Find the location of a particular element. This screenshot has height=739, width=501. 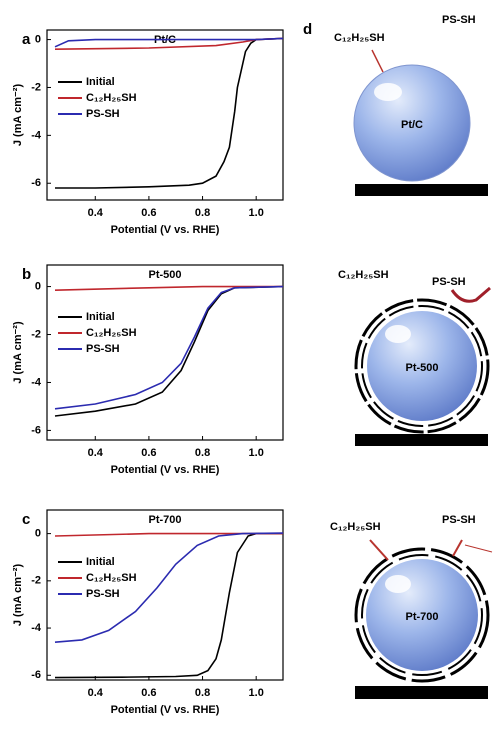

chart-title: Pt-500 is located at coordinates (164, 275).